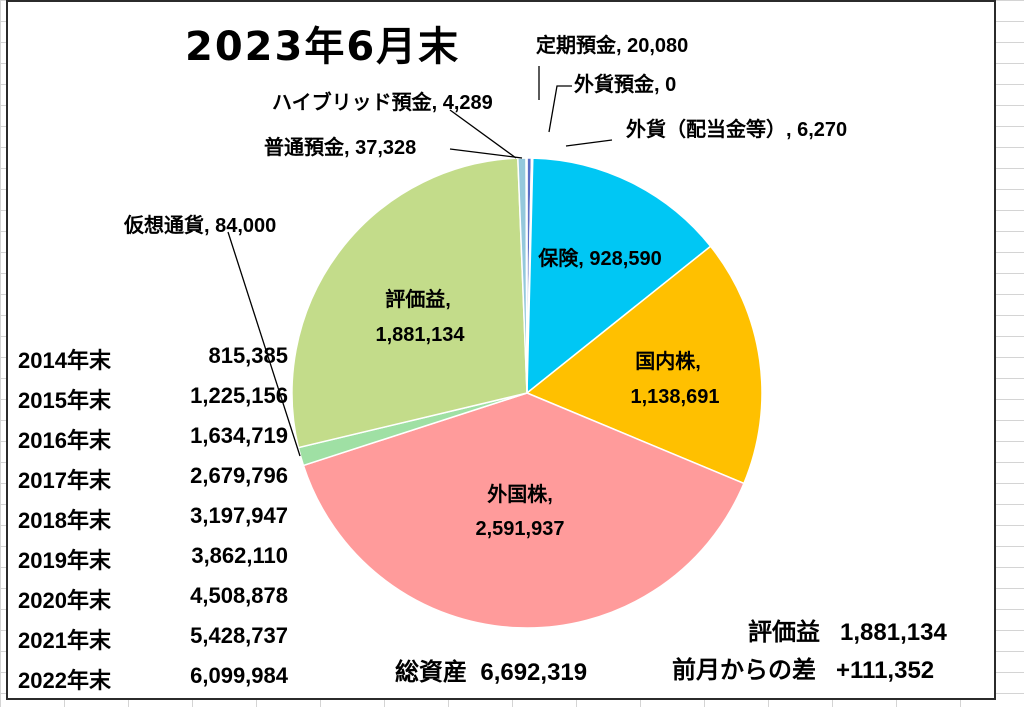  I want to click on history-year: 2015年末, so click(64, 400).